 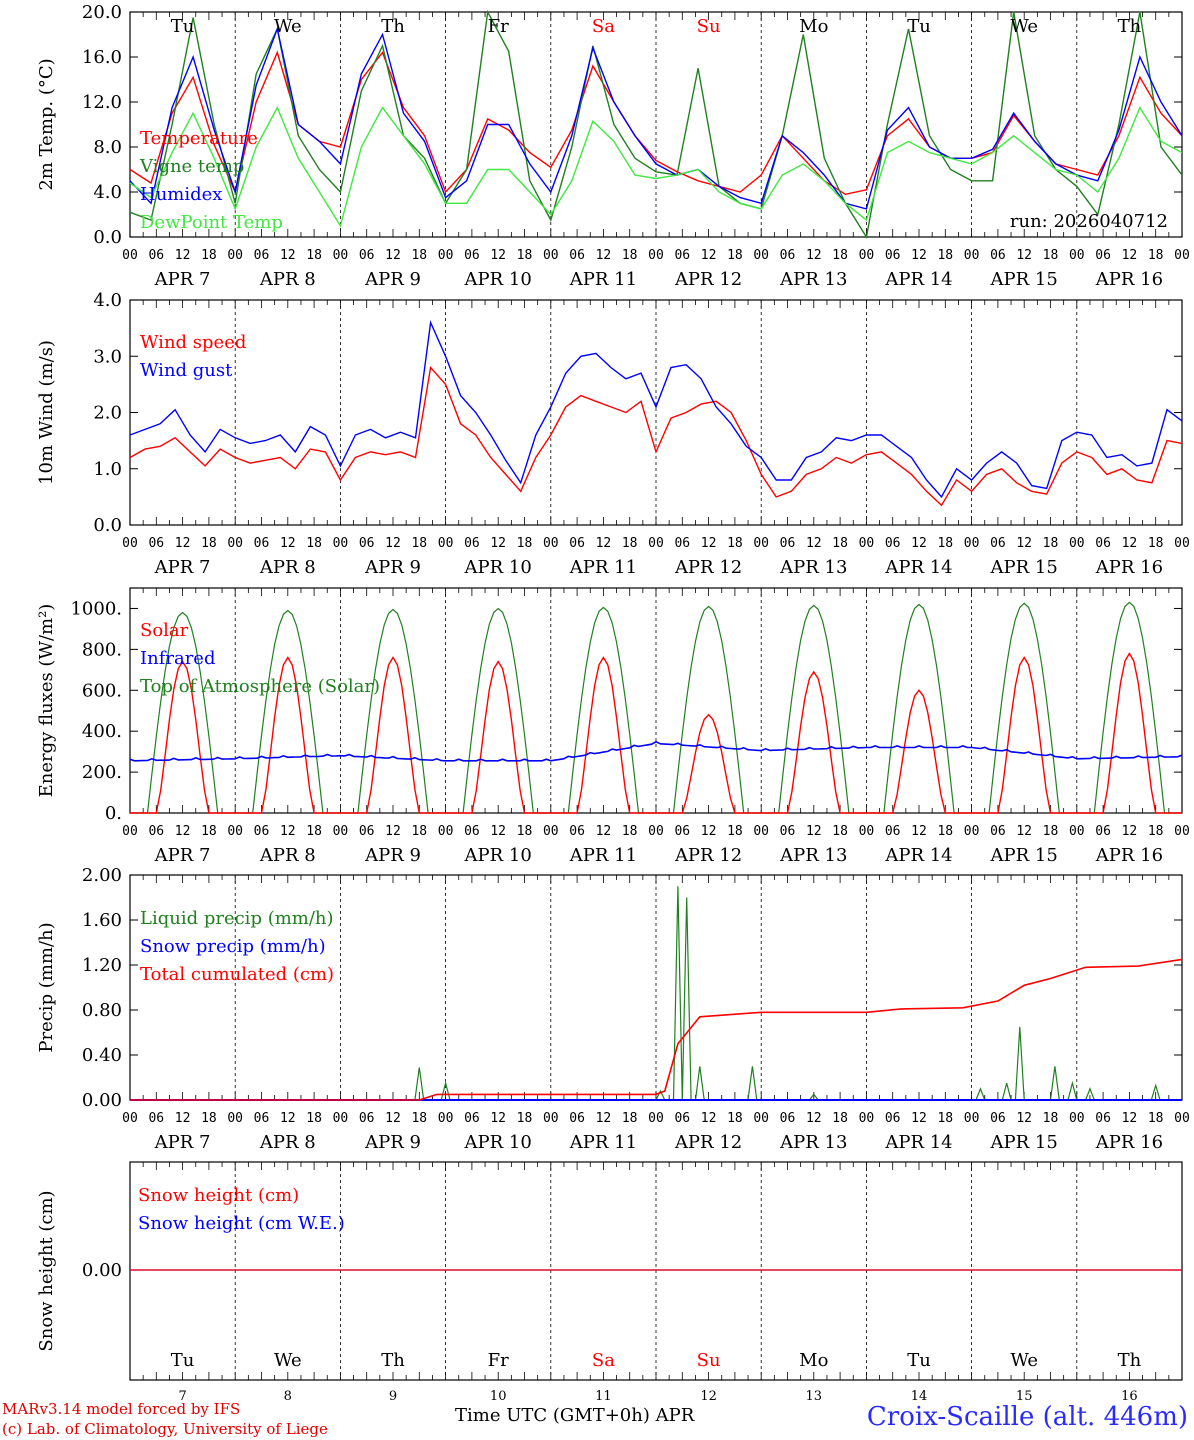 What do you see at coordinates (102, 920) in the screenshot?
I see `y-tick-label: 1.60` at bounding box center [102, 920].